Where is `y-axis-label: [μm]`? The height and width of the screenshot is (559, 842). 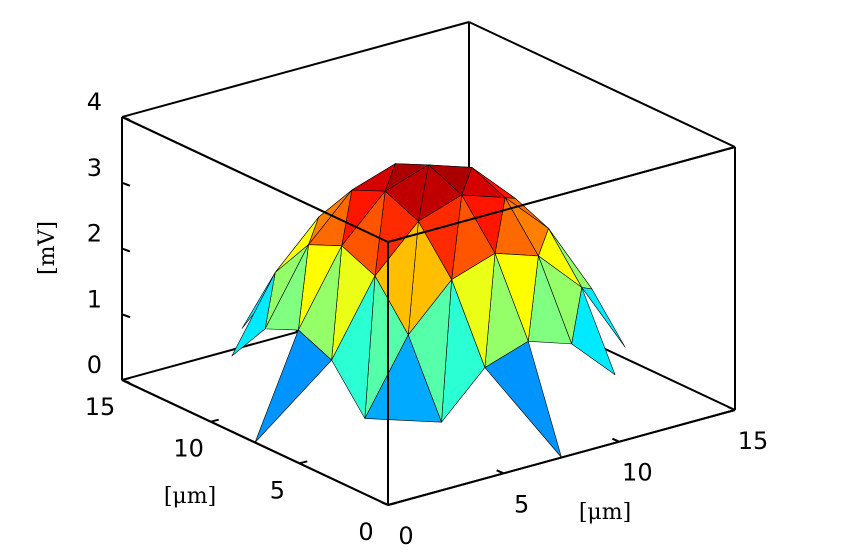
y-axis-label: [μm] is located at coordinates (190, 496).